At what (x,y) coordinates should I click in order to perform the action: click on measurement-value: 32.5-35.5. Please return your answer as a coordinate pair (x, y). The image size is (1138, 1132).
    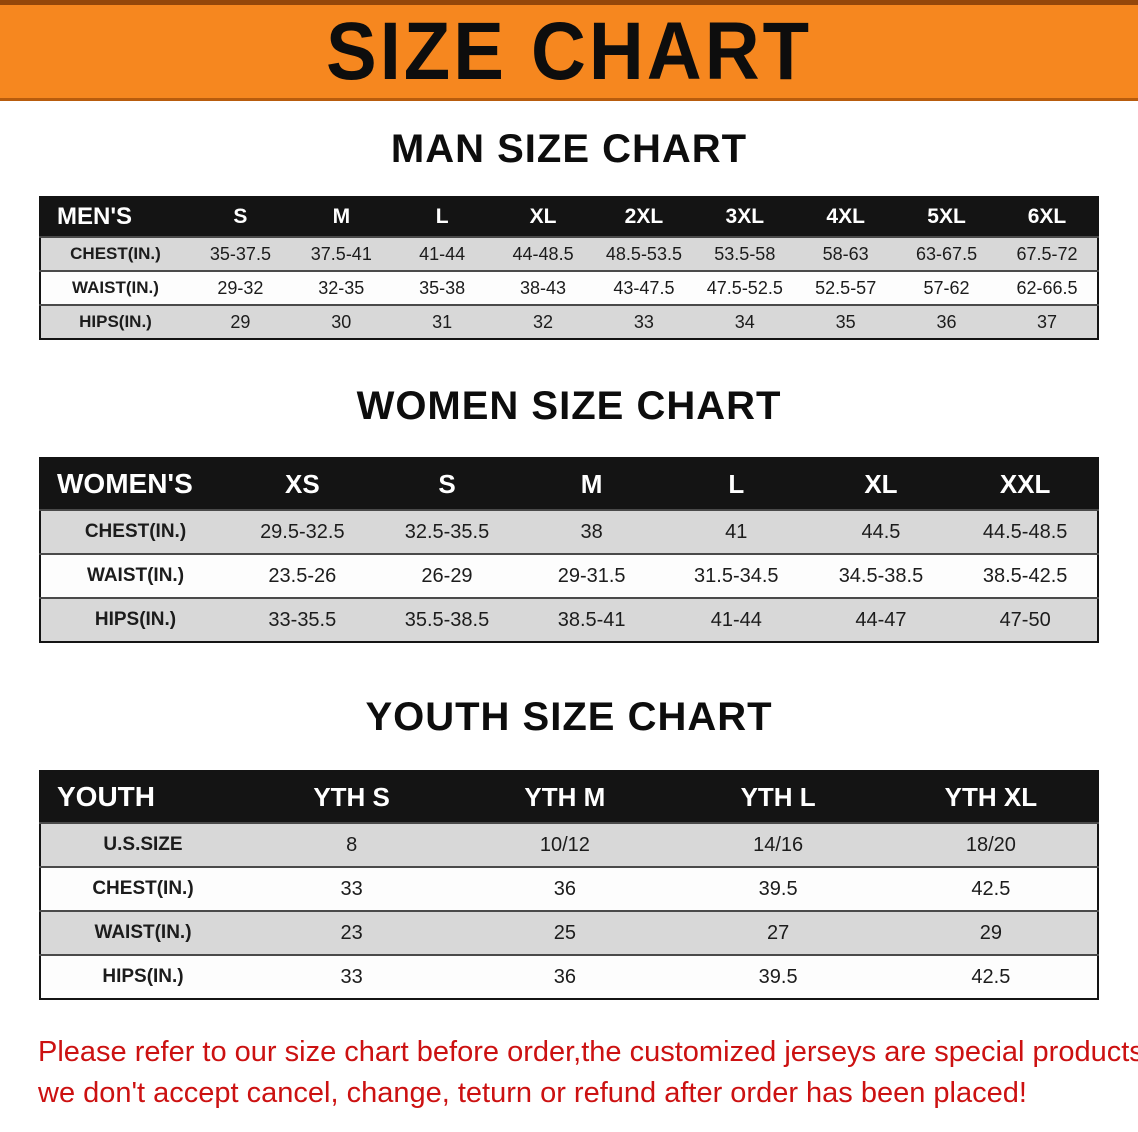
    Looking at the image, I should click on (447, 531).